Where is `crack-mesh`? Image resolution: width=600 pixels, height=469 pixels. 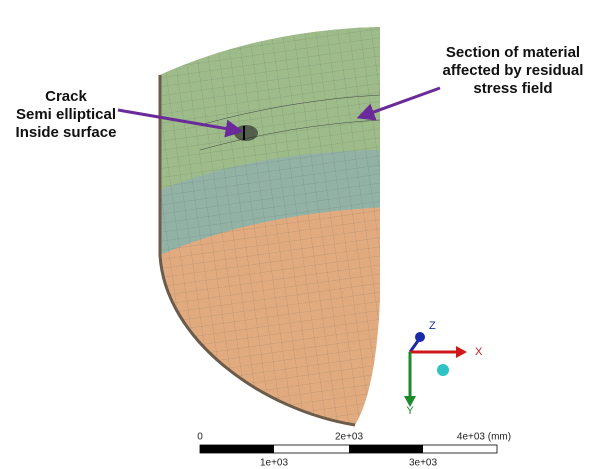 crack-mesh is located at coordinates (246, 133).